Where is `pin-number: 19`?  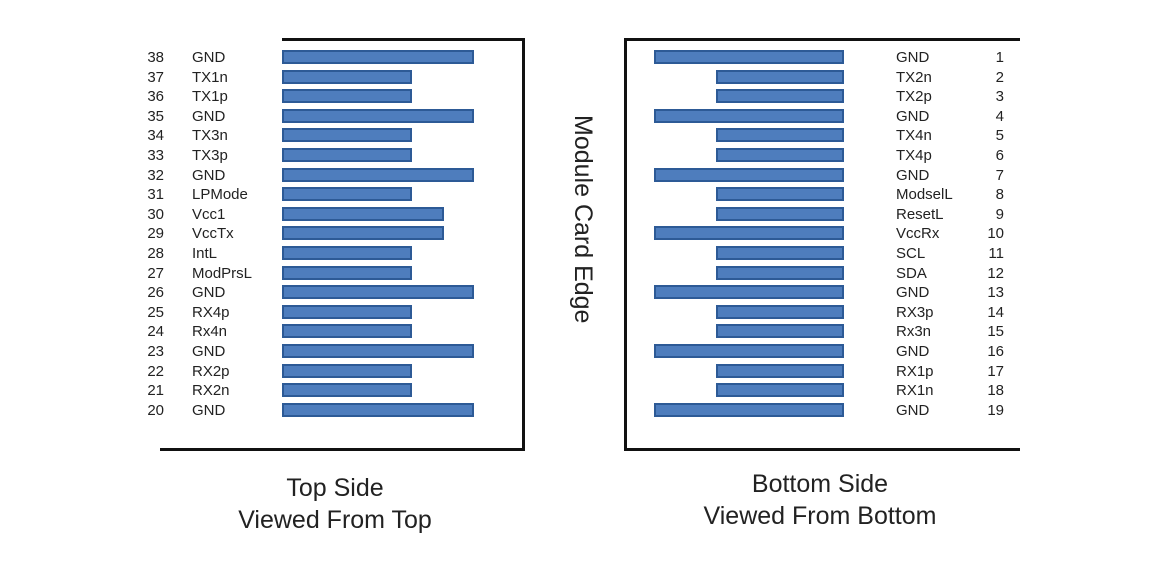
pin-number: 19 is located at coordinates (995, 410).